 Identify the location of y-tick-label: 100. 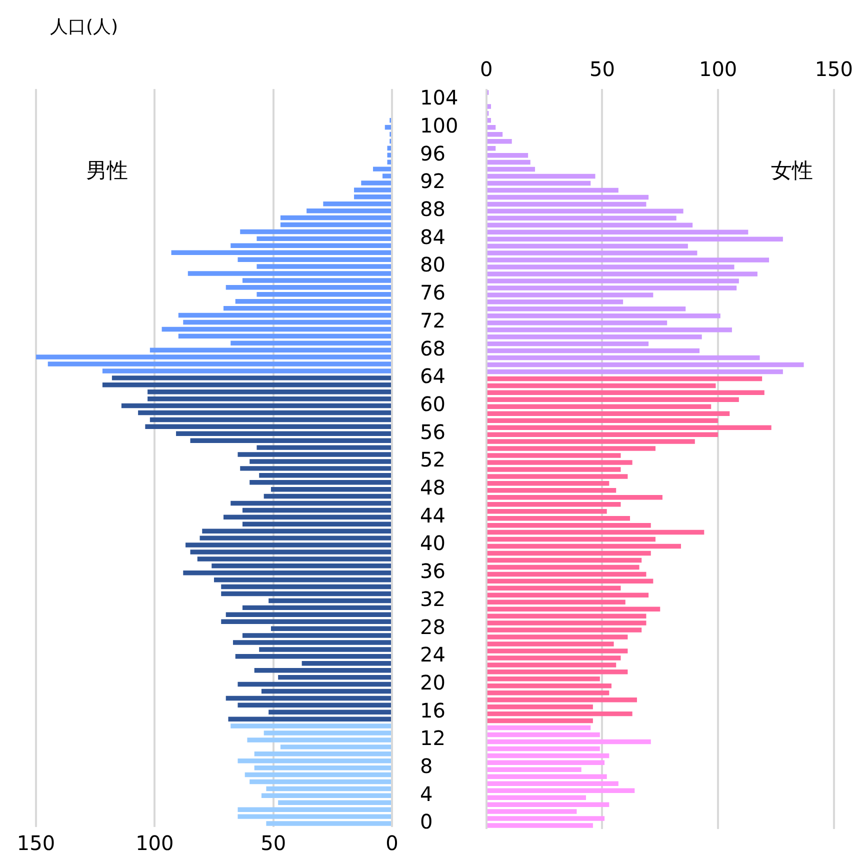
(439, 125).